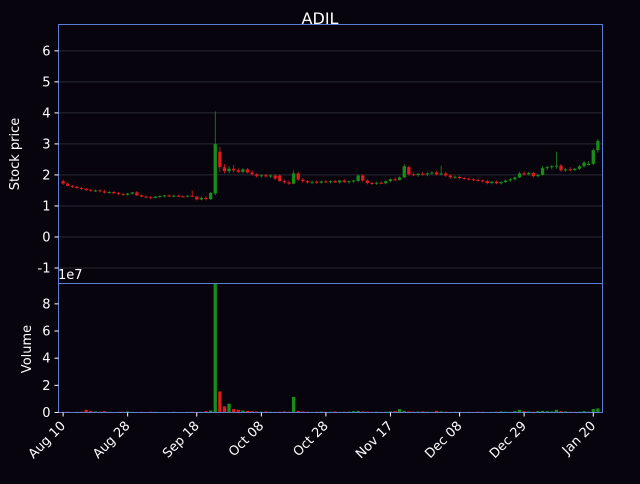 This screenshot has width=640, height=484. I want to click on price-tick-label: 2, so click(46, 175).